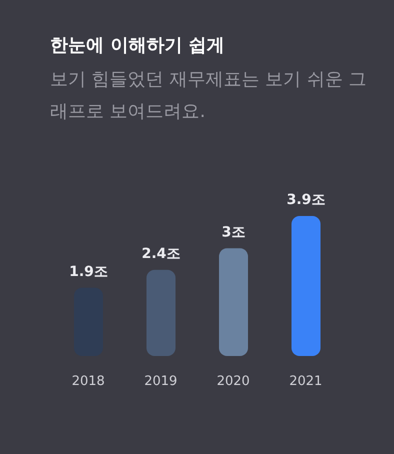  Describe the element at coordinates (234, 232) in the screenshot. I see `data-label: 3조` at that location.